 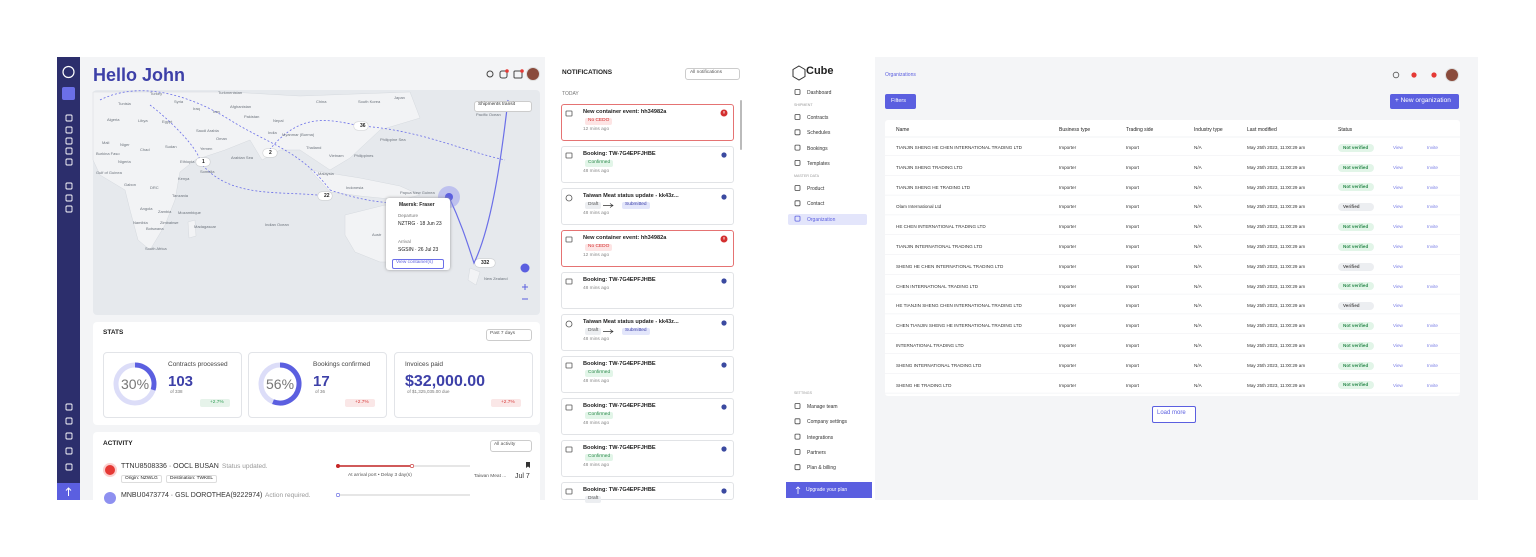 I want to click on breadcrumb: Organizations, so click(x=900, y=75).